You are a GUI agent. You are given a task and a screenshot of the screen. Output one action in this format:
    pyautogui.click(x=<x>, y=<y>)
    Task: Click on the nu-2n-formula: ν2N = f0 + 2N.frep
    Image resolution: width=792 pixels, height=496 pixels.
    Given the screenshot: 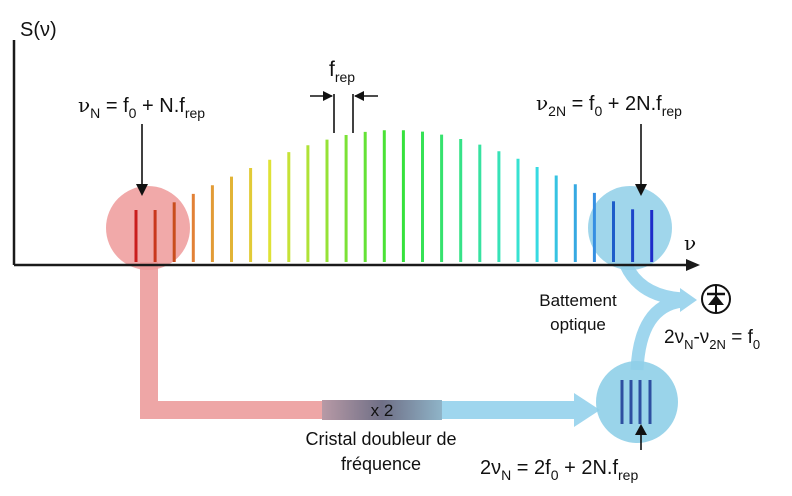 What is the action you would take?
    pyautogui.click(x=609, y=105)
    